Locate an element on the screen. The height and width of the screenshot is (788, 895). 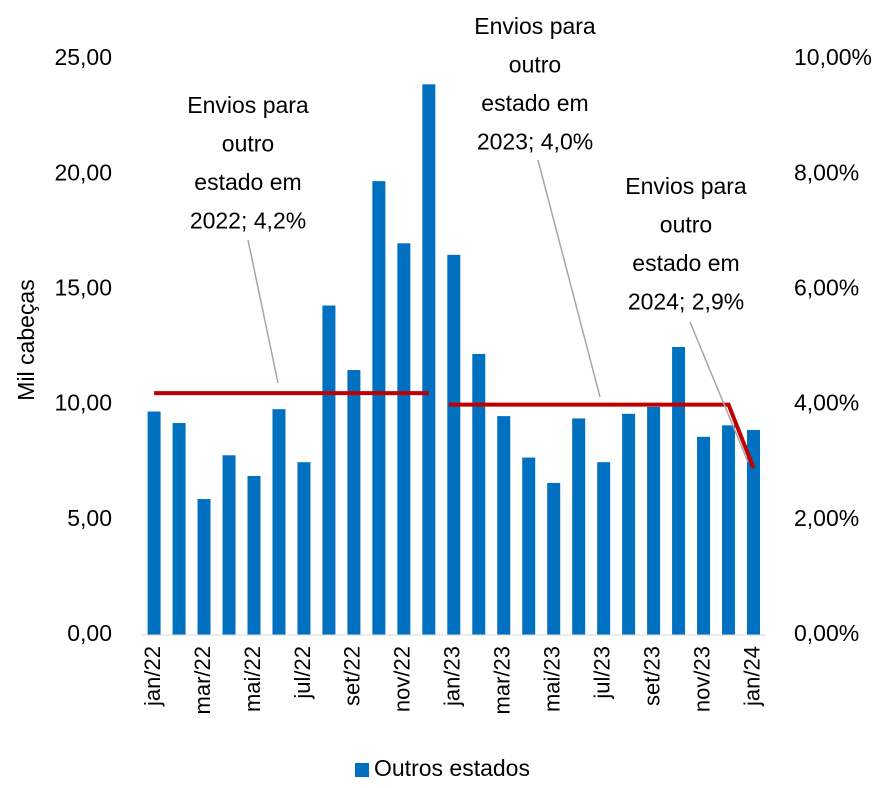
y-tick-label: 25,00 is located at coordinates (83, 57).